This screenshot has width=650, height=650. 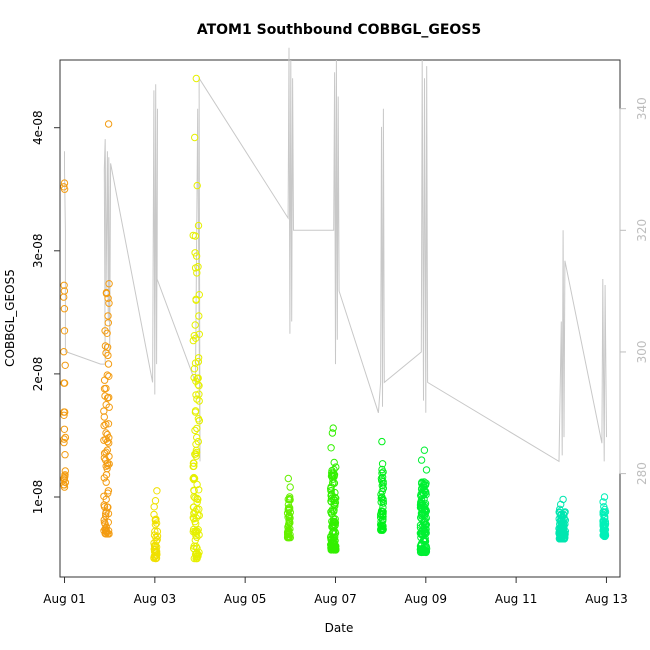 What do you see at coordinates (10, 318) in the screenshot?
I see `y-axis-label: COBBGL_GEOS5` at bounding box center [10, 318].